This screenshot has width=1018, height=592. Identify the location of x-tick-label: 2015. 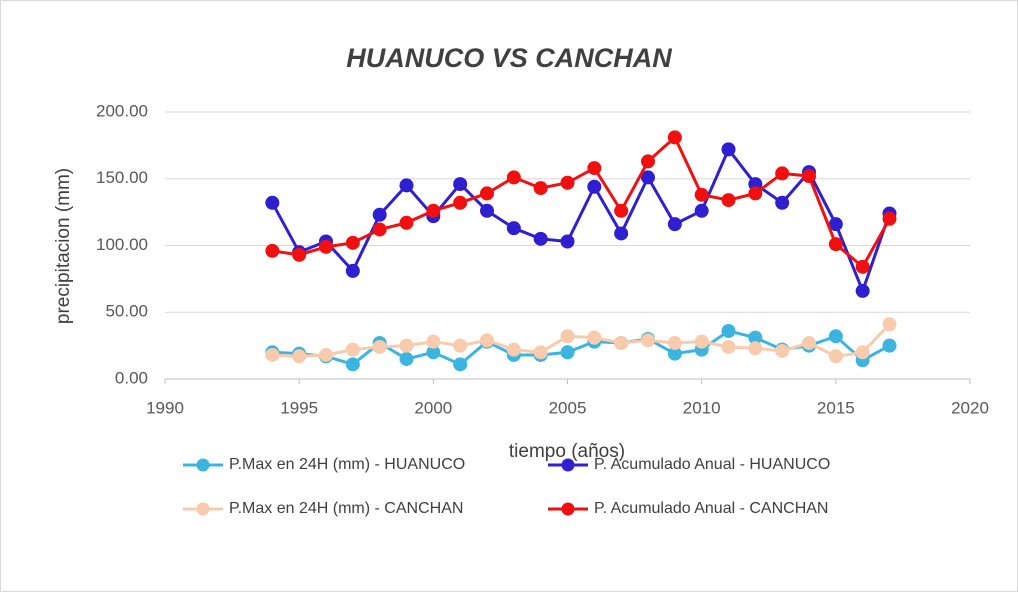
(836, 407).